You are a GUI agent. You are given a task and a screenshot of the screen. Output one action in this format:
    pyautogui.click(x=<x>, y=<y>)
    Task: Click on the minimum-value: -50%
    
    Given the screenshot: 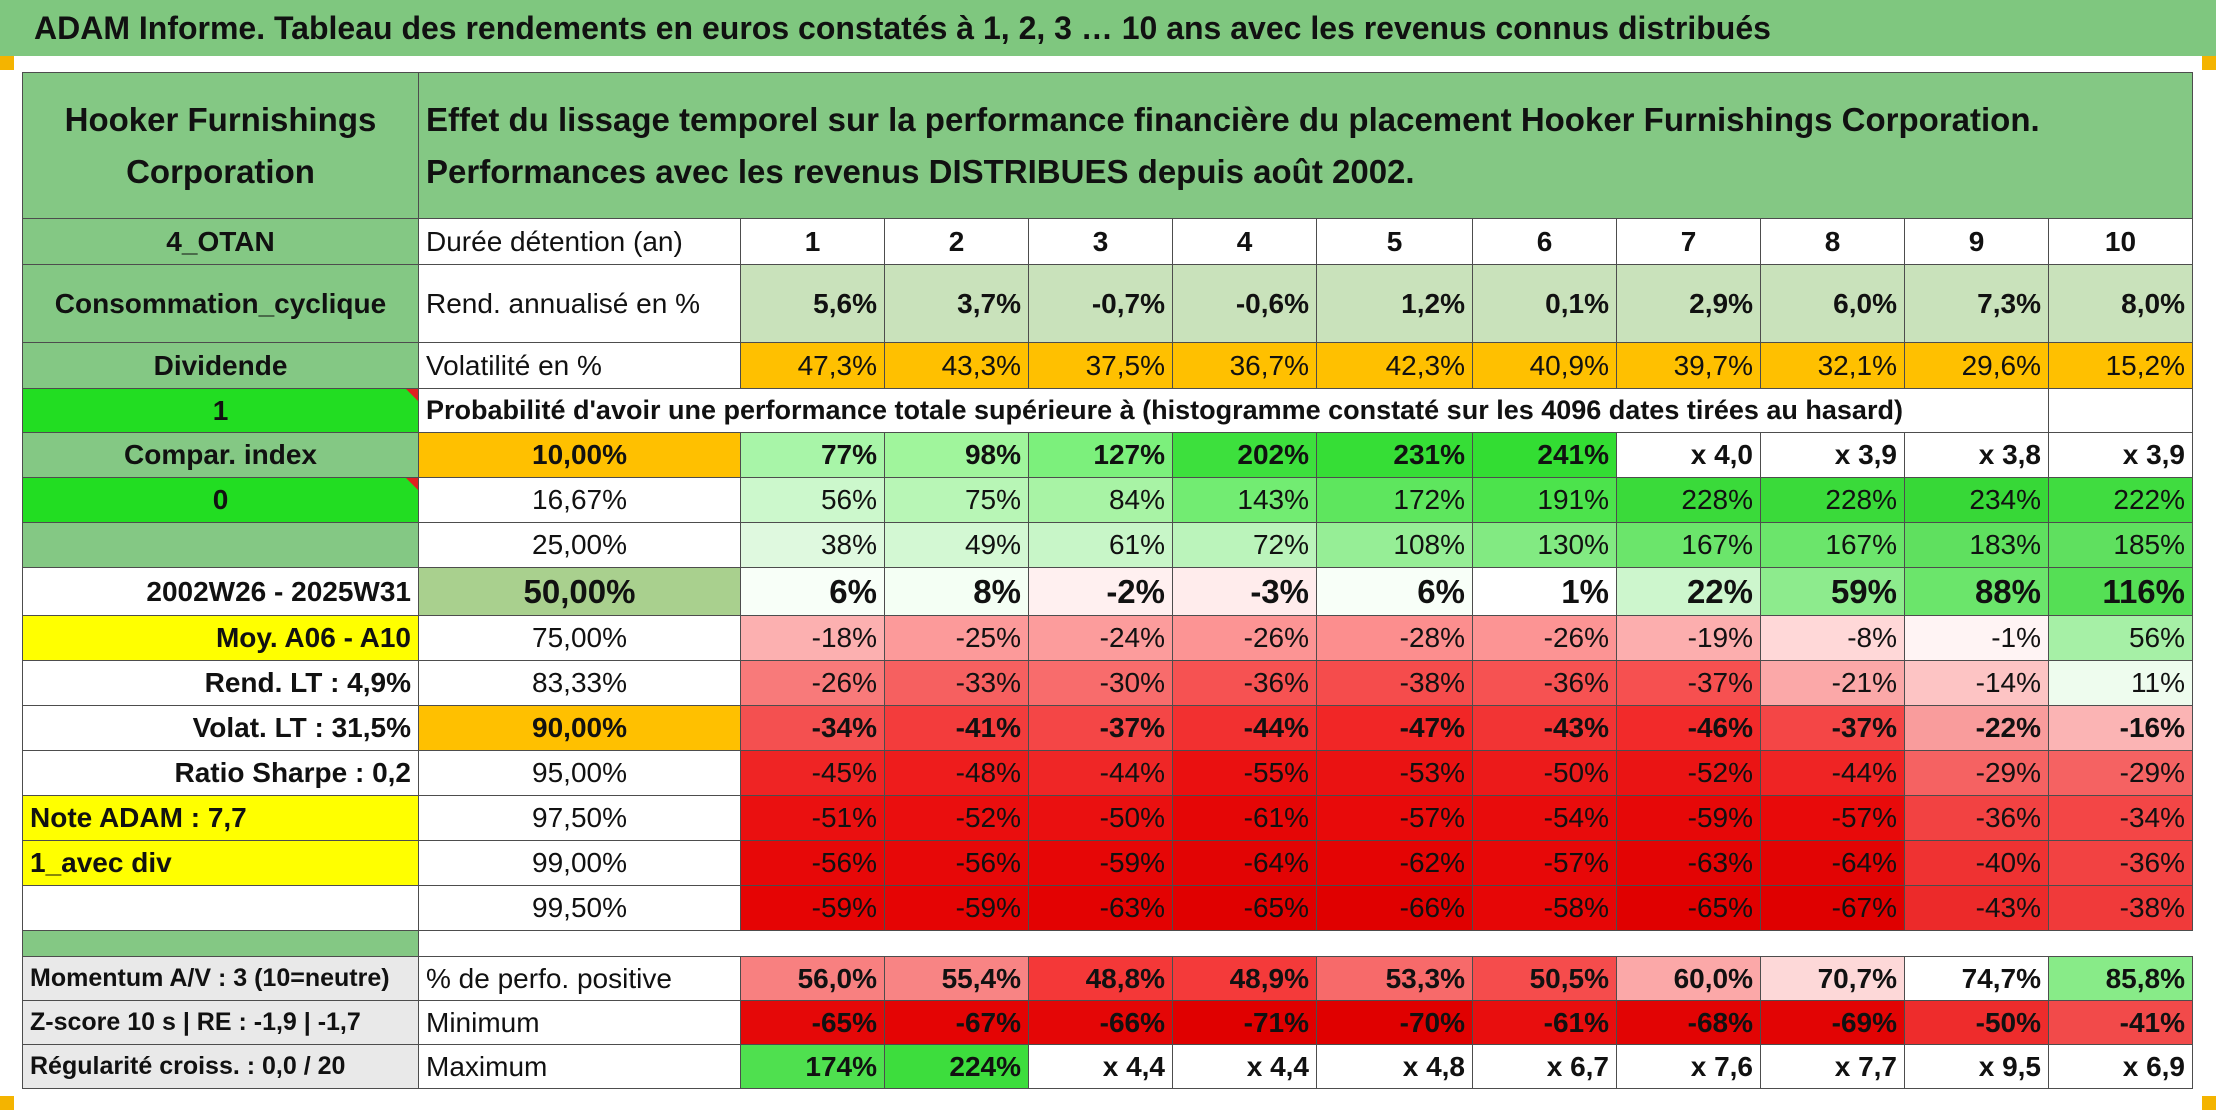 What is the action you would take?
    pyautogui.click(x=1976, y=1022)
    